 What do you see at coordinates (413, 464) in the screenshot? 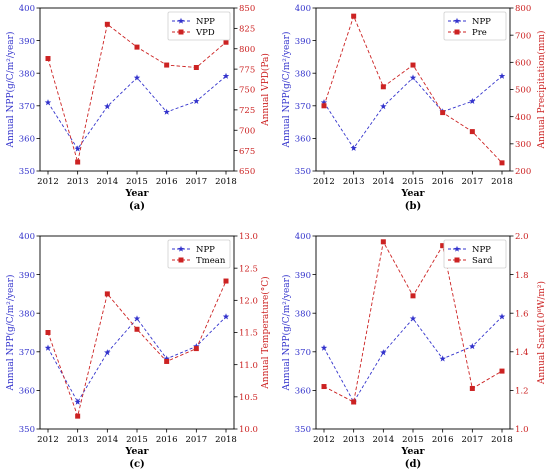
I see `panel-caption: (d)` at bounding box center [413, 464].